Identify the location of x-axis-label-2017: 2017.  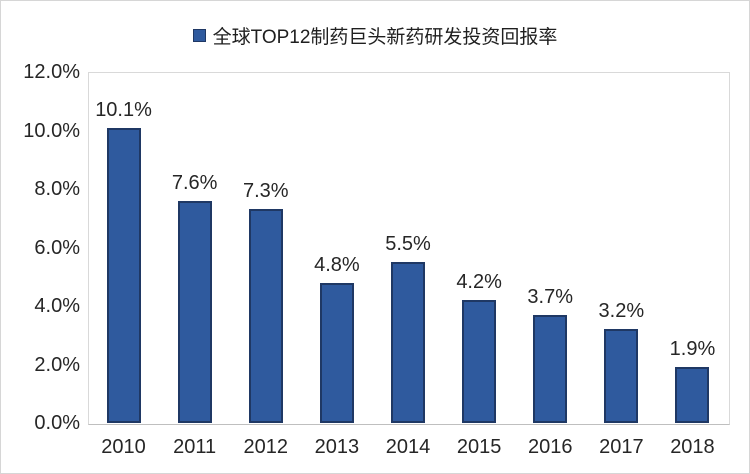
(621, 447).